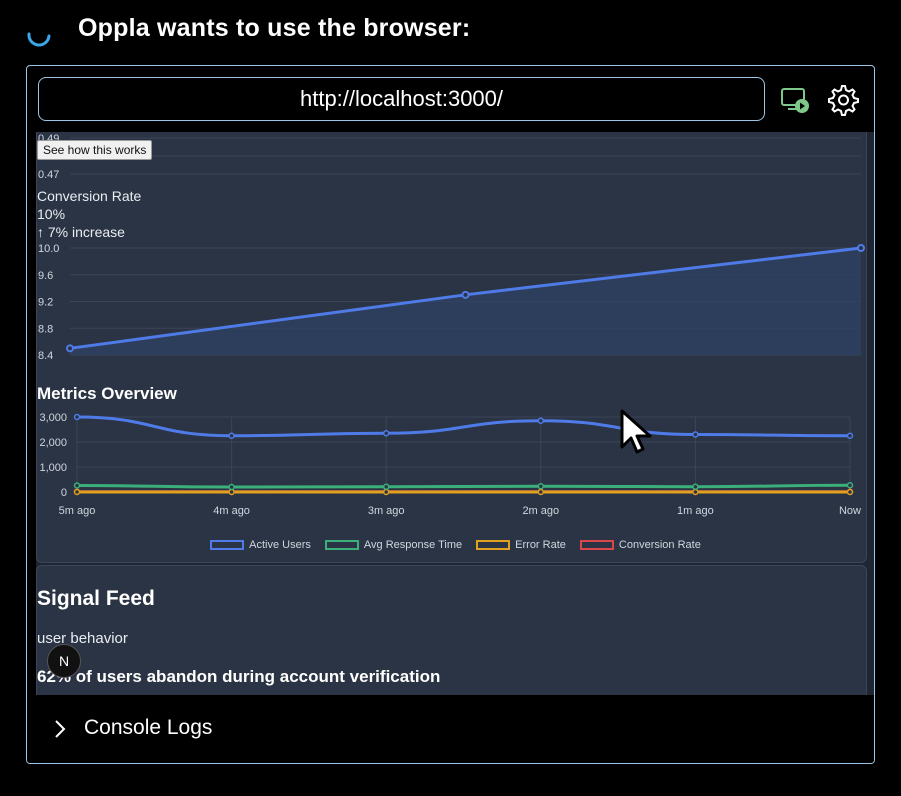 The width and height of the screenshot is (901, 796). I want to click on y-tick-label: 9.6, so click(45, 276).